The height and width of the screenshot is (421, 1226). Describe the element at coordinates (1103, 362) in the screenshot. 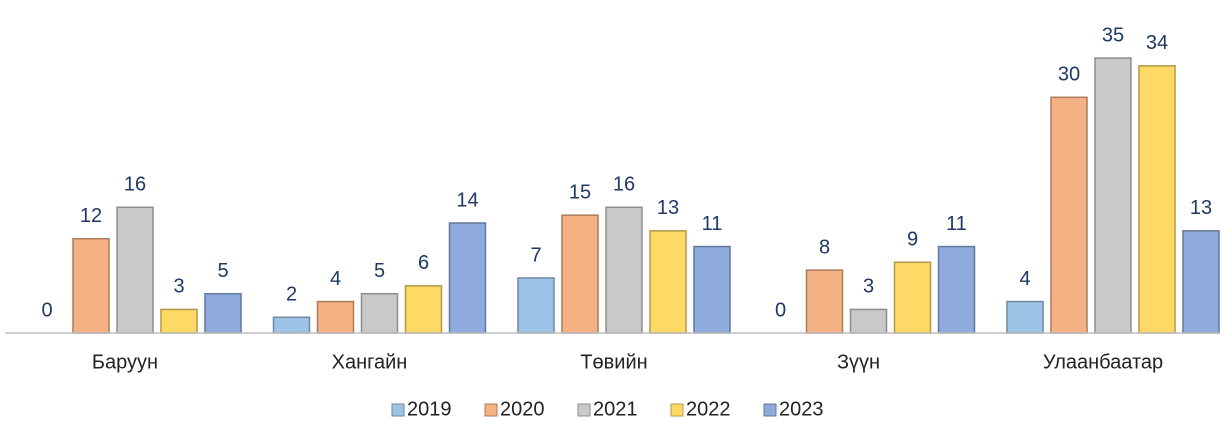

I see `x-tick-label: Улаанбаатар` at that location.